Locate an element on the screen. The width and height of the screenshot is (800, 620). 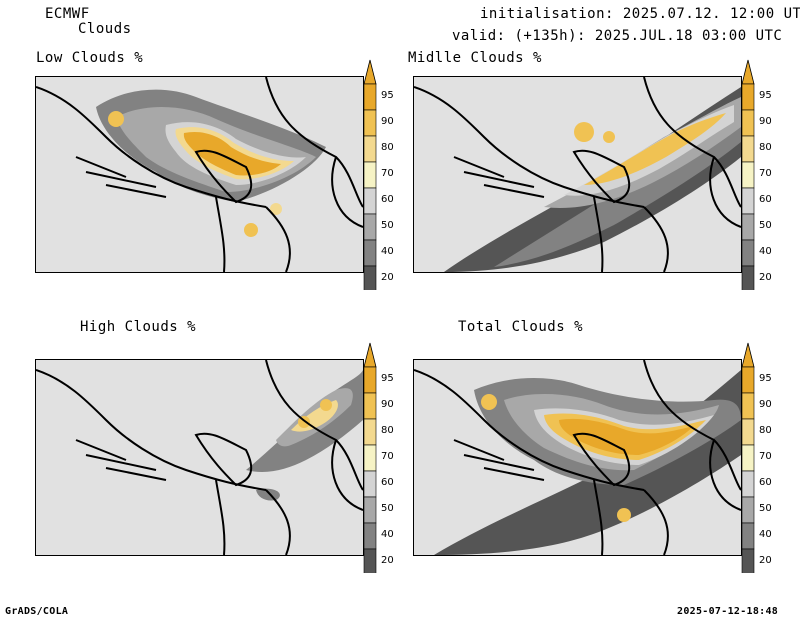
colorbar-total: 95 90 80 70 60 50 40 20 is located at coordinates (762, 457).